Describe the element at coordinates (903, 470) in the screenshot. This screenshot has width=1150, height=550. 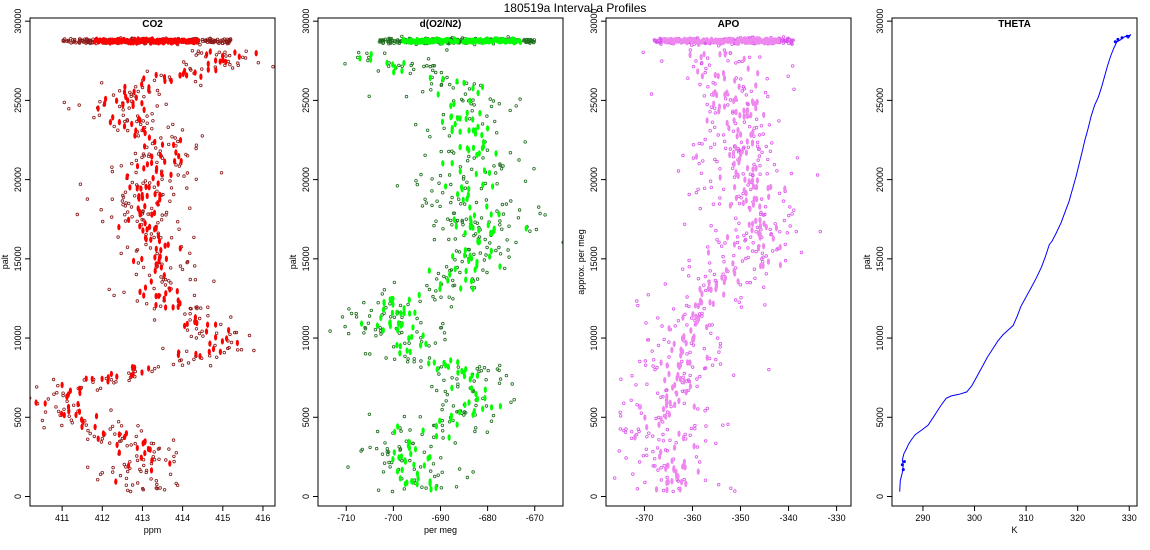
I see `theta-marker` at that location.